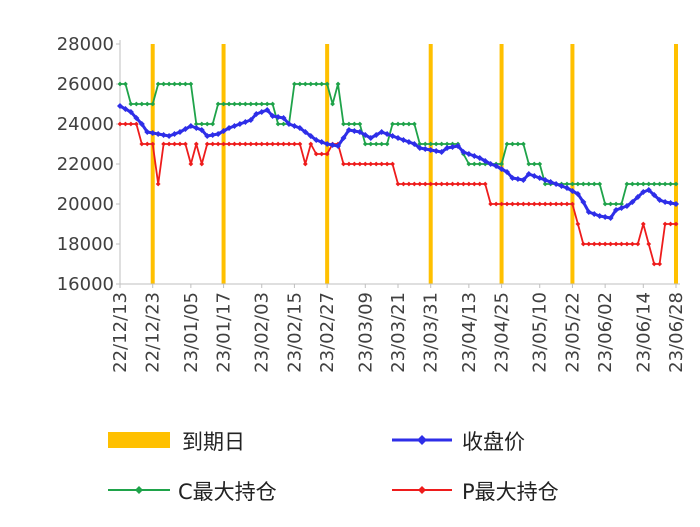 The height and width of the screenshot is (527, 700). What do you see at coordinates (294, 332) in the screenshot?
I see `x-tick-23-02-15: 23/02/15` at bounding box center [294, 332].